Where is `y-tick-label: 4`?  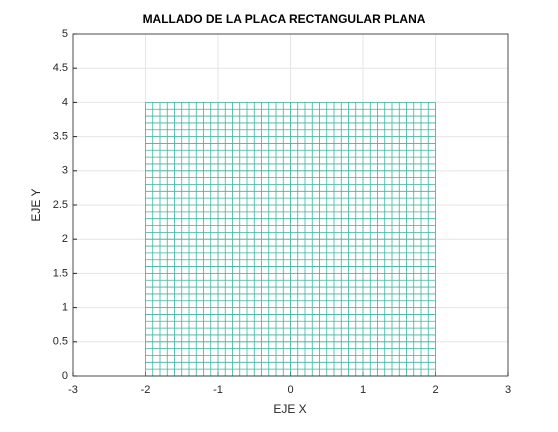
y-tick-label: 4 is located at coordinates (65, 102).